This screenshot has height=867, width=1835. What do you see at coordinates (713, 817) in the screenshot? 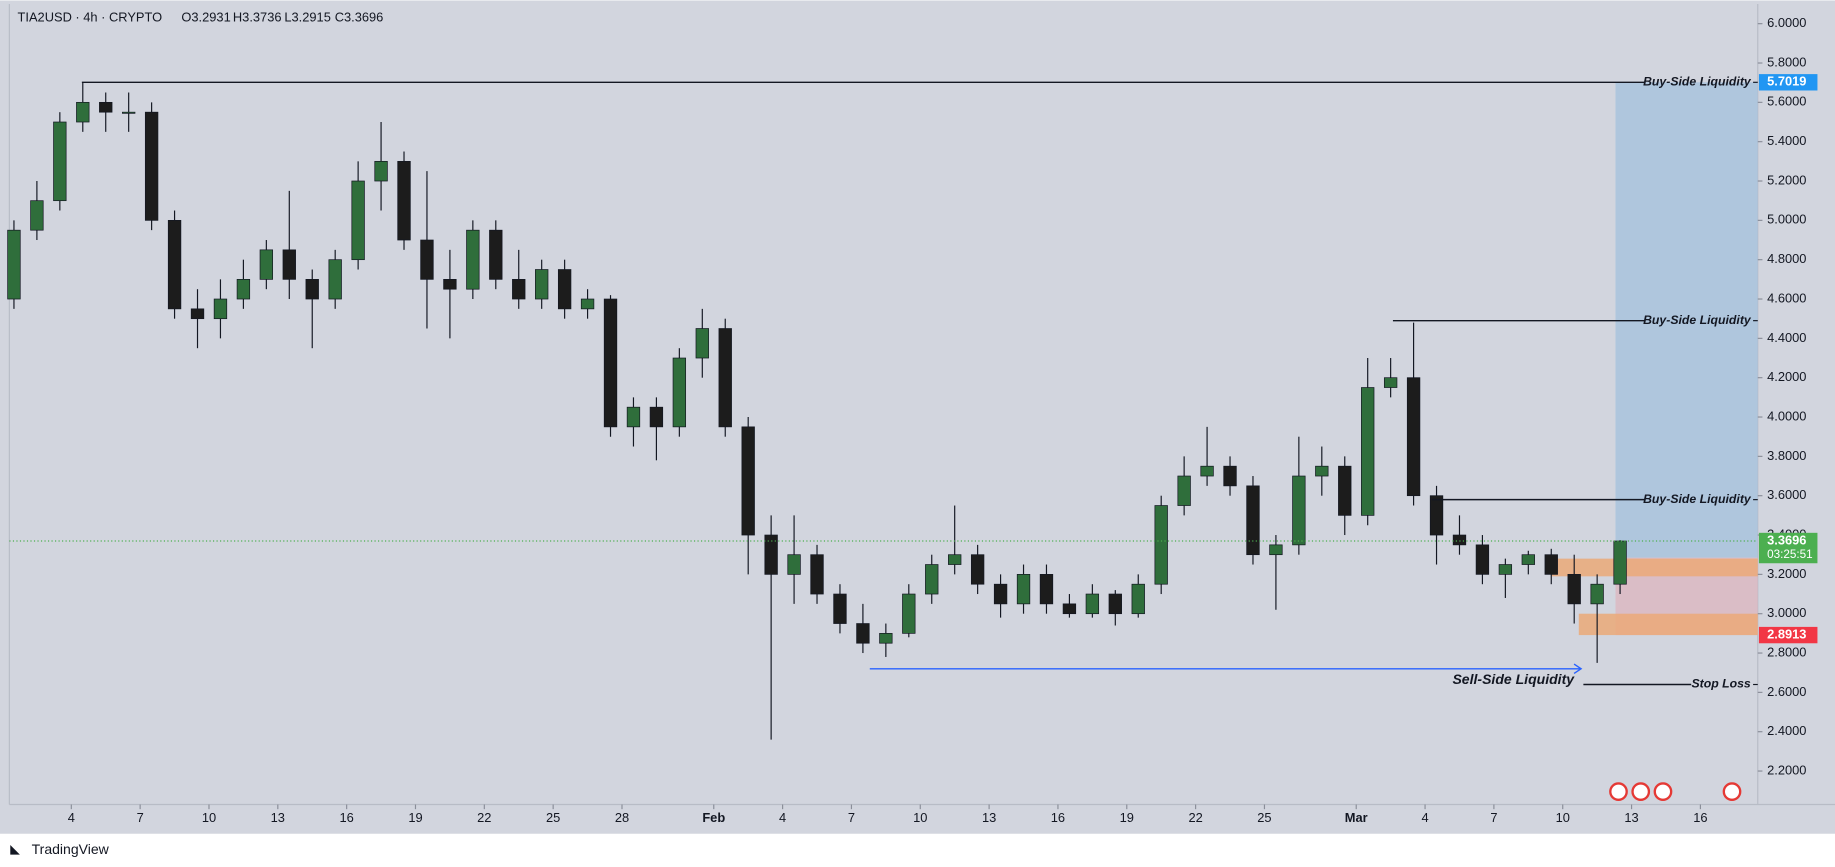
I see `x-tick-label: Feb` at bounding box center [713, 817].